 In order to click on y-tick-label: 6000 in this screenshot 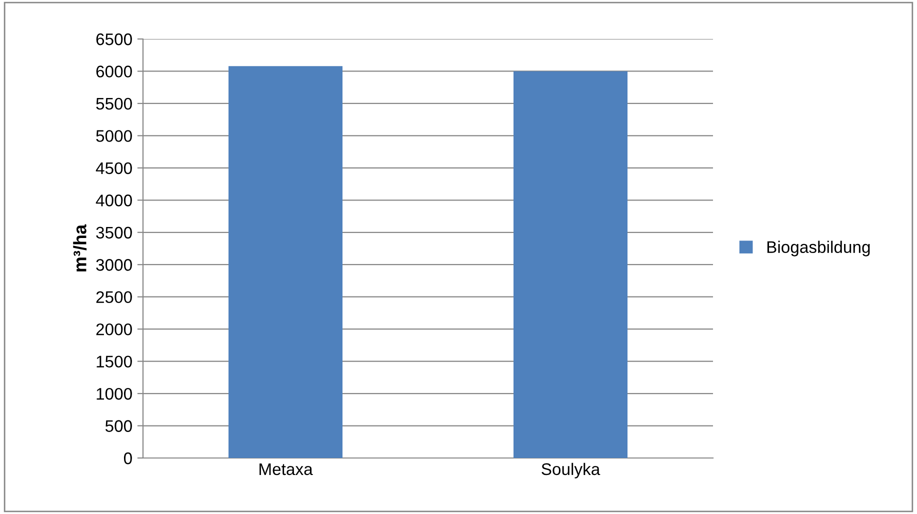, I will do `click(114, 72)`.